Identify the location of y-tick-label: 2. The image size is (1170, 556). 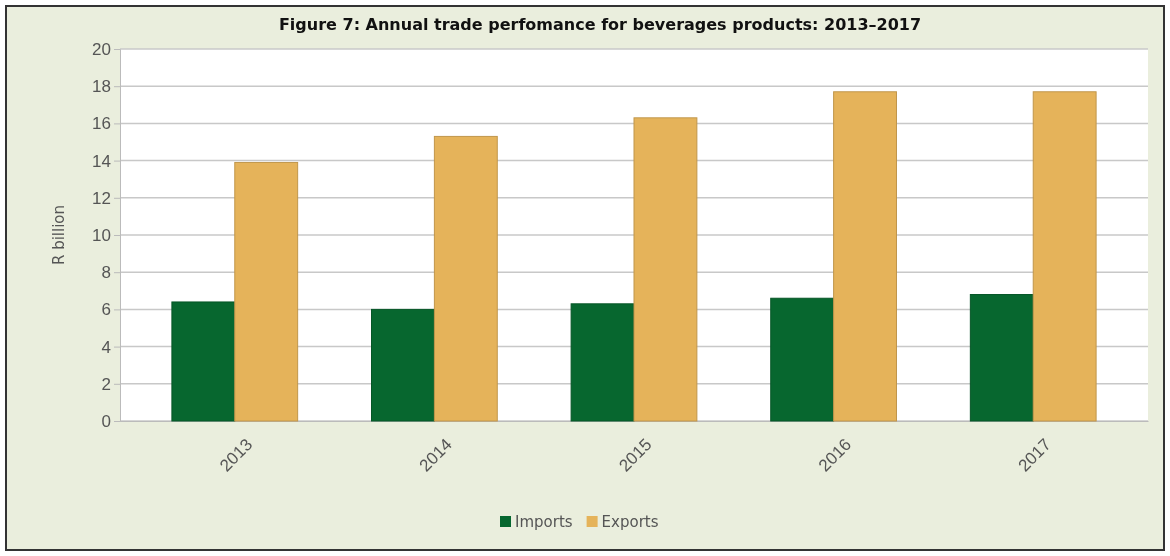
(106, 384).